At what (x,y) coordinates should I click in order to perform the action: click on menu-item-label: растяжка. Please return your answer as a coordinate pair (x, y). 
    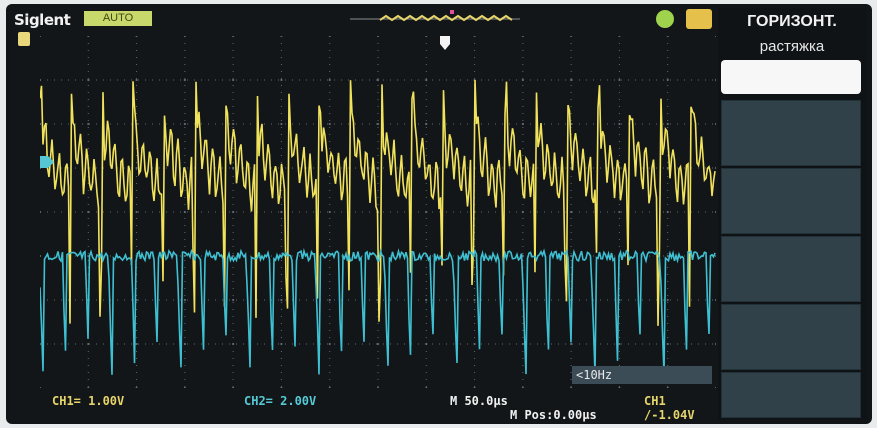
    Looking at the image, I should click on (792, 46).